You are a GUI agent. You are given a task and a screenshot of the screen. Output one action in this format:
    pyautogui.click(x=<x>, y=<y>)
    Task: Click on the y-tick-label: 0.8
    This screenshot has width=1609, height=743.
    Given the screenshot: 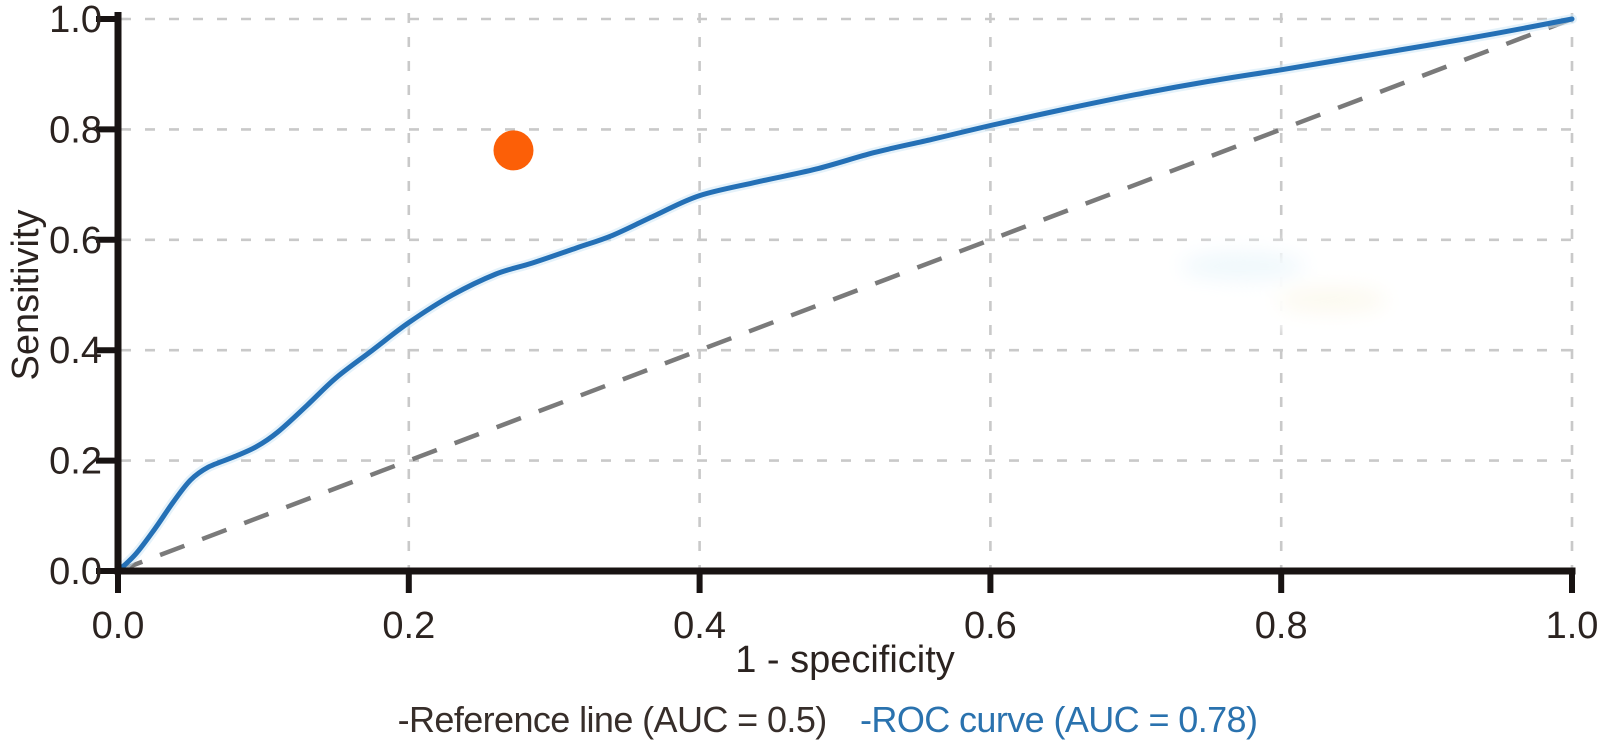 What is the action you would take?
    pyautogui.click(x=75, y=130)
    